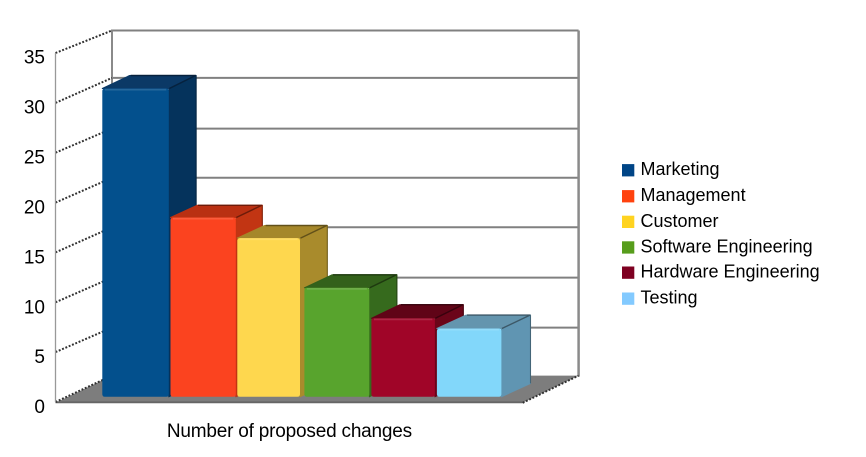  What do you see at coordinates (680, 169) in the screenshot?
I see `svg-text: Marketing` at bounding box center [680, 169].